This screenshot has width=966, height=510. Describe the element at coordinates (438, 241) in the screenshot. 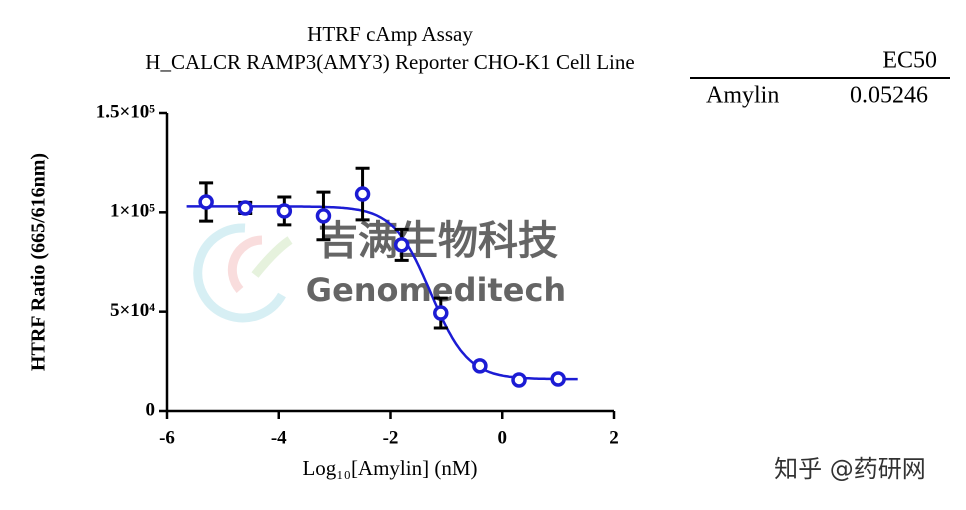

I see `watermark: 吉满生物科技` at that location.